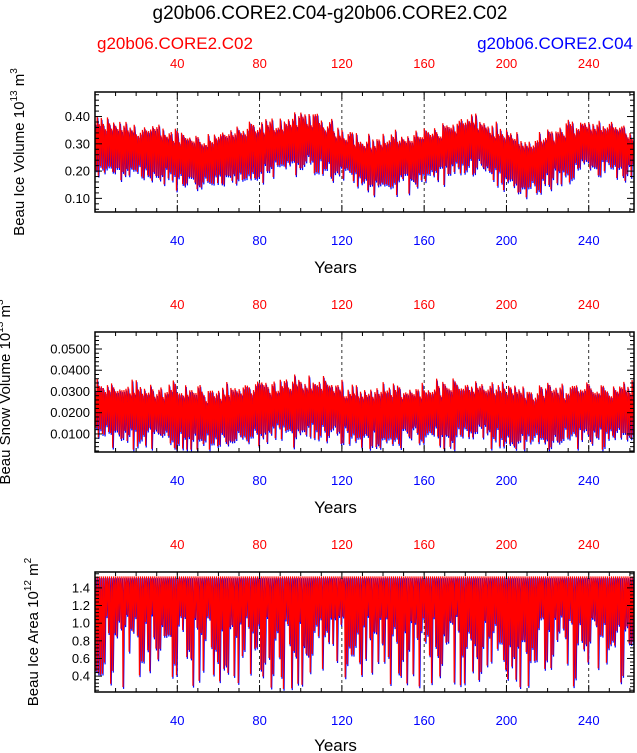 This screenshot has height=753, width=637. What do you see at coordinates (28, 586) in the screenshot?
I see `y-axis-label-exp: 12` at bounding box center [28, 586].